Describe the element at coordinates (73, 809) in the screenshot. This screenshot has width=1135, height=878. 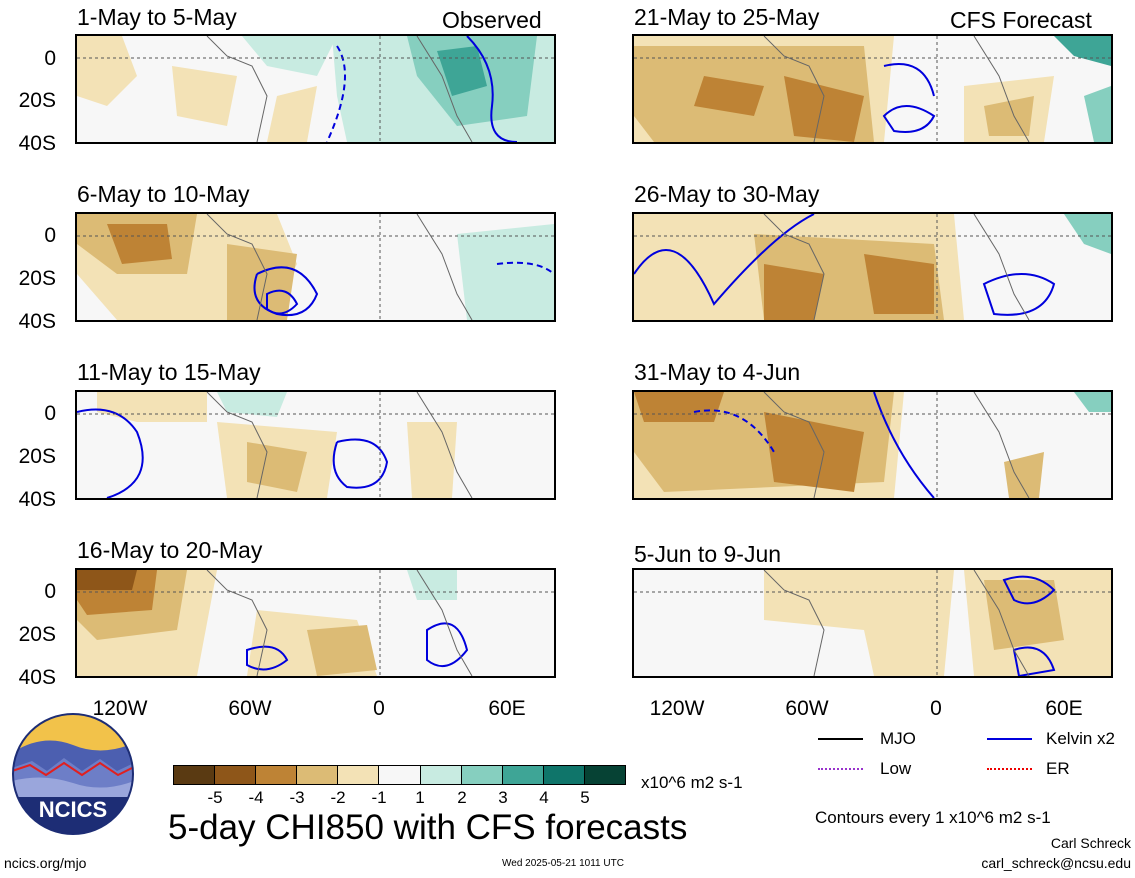
I see `logo-text: NCICS` at that location.